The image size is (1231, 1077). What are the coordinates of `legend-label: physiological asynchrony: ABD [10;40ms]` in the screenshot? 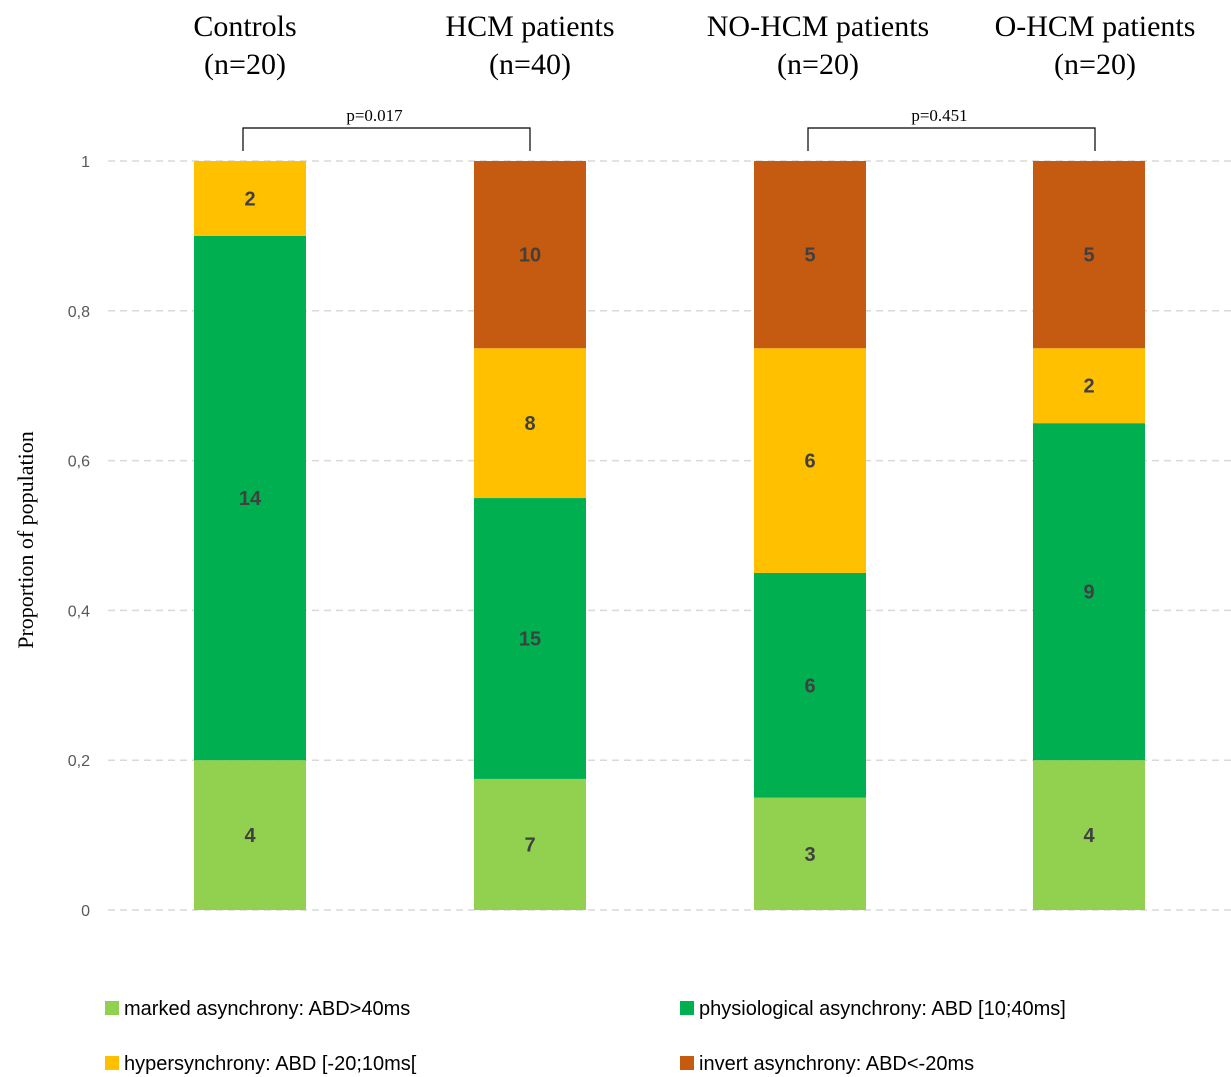 It's located at (882, 1009).